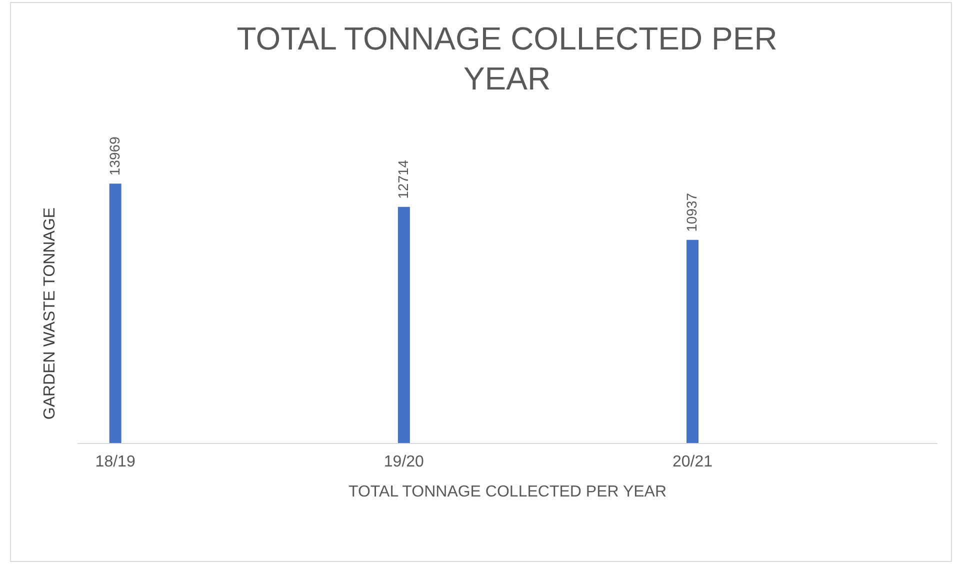 The image size is (957, 565). What do you see at coordinates (692, 212) in the screenshot?
I see `data-label: 10937` at bounding box center [692, 212].